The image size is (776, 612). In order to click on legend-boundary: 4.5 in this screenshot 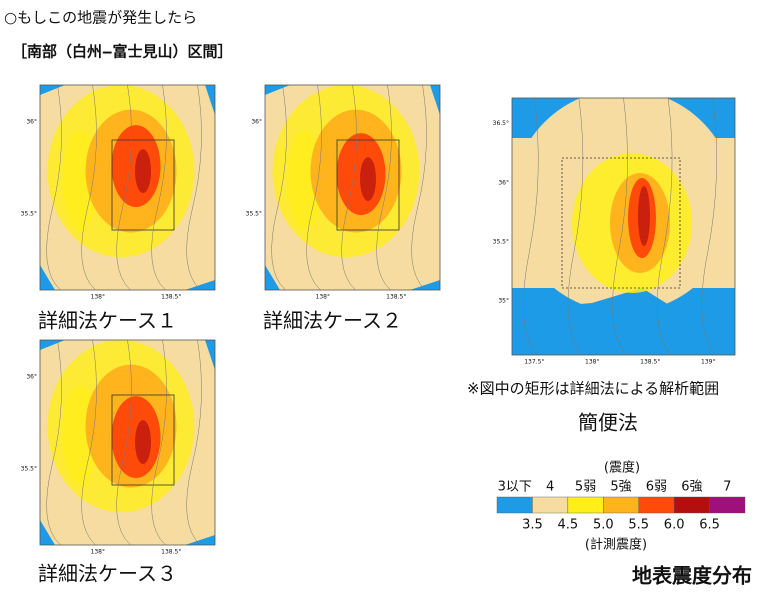, I will do `click(568, 525)`.